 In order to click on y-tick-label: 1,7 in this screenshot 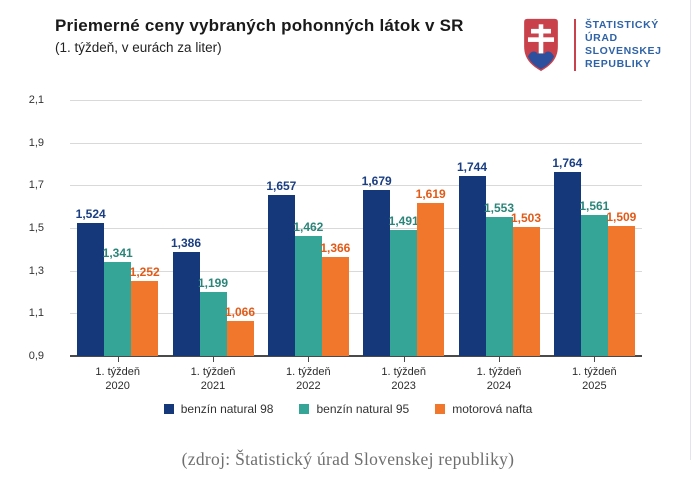, I will do `click(36, 185)`.